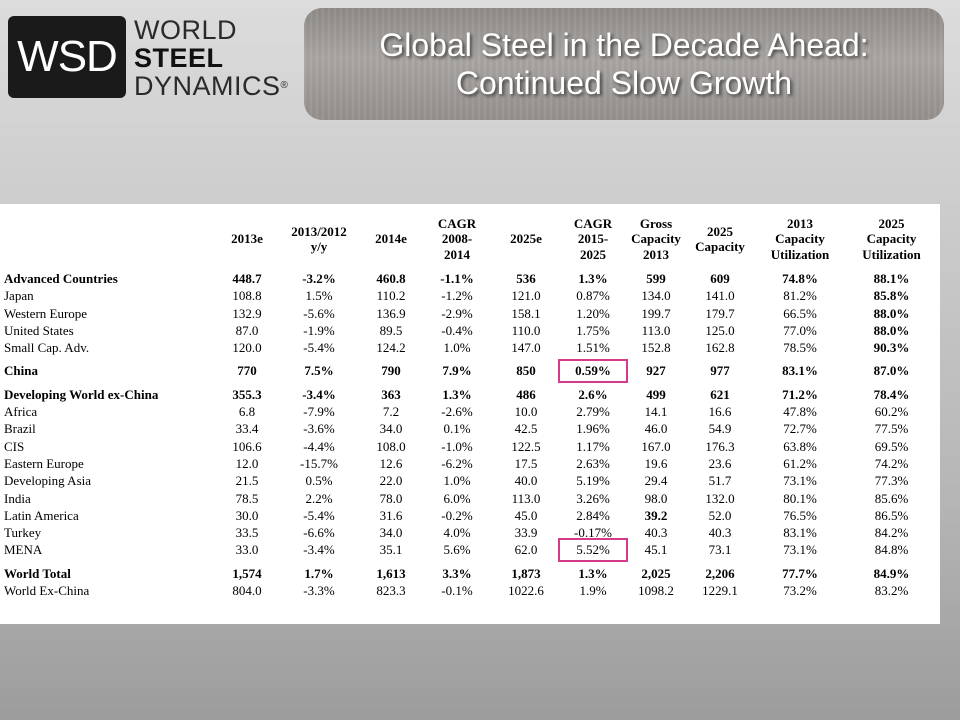 This screenshot has height=720, width=960. Describe the element at coordinates (110, 239) in the screenshot. I see `column-header` at that location.